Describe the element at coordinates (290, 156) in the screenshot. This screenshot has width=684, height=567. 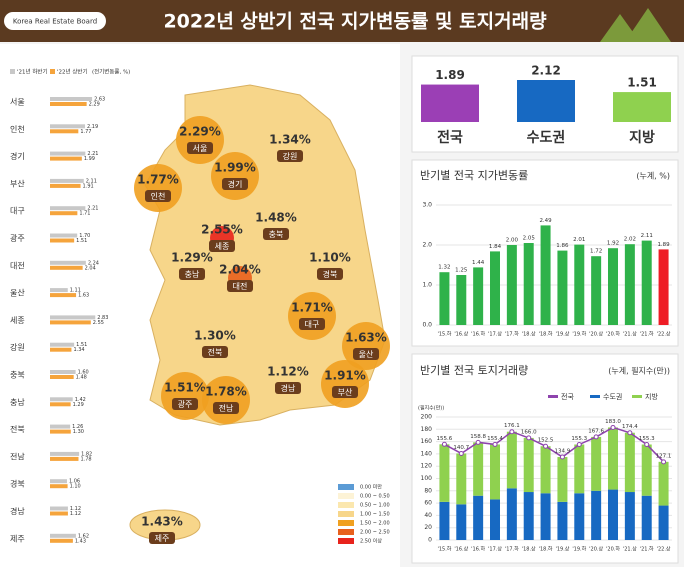
I see `region-name: 강원` at that location.